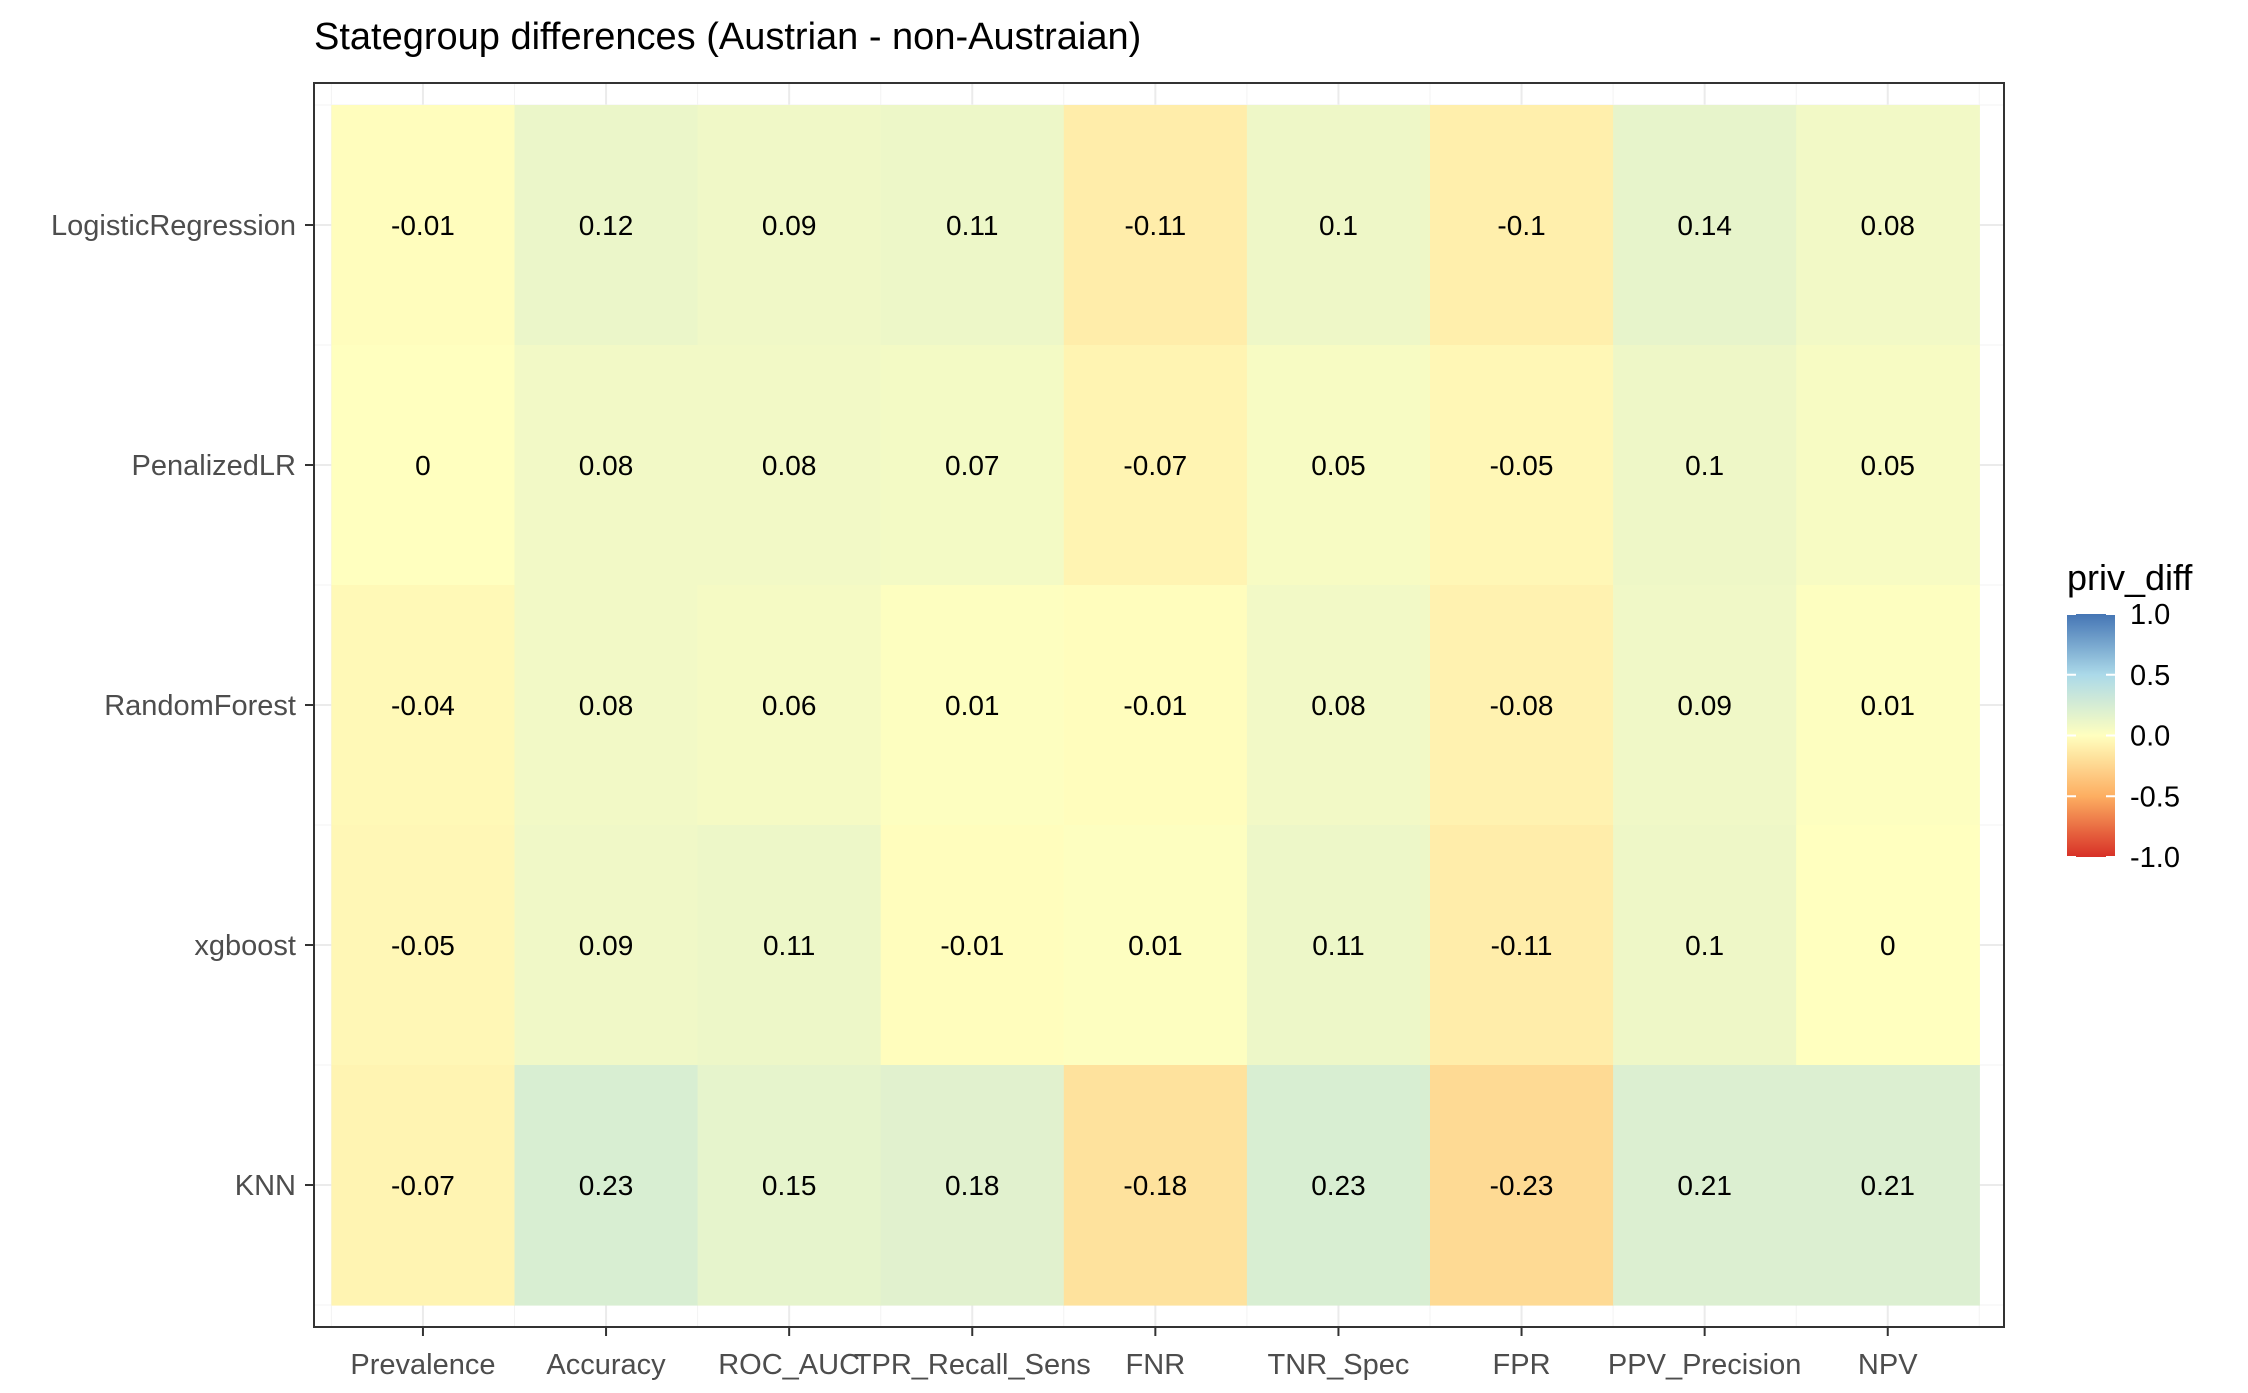 This screenshot has height=1393, width=2248. What do you see at coordinates (2150, 676) in the screenshot?
I see `legend-tick-label: 0.5` at bounding box center [2150, 676].